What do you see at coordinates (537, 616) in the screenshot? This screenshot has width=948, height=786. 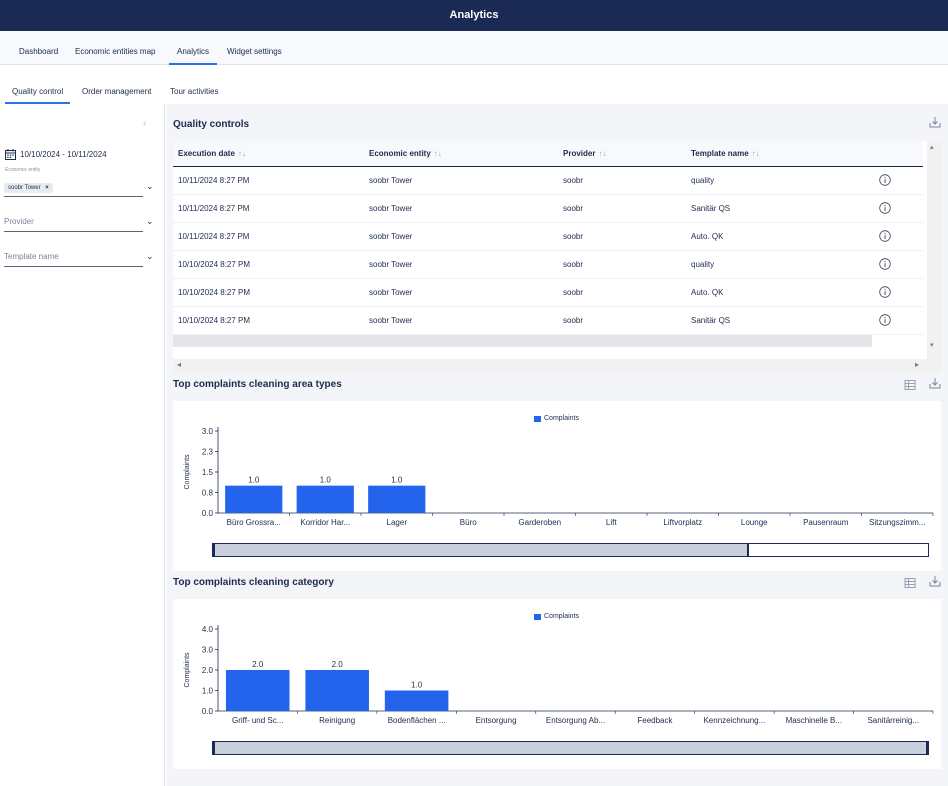 I see `legend-swatch` at bounding box center [537, 616].